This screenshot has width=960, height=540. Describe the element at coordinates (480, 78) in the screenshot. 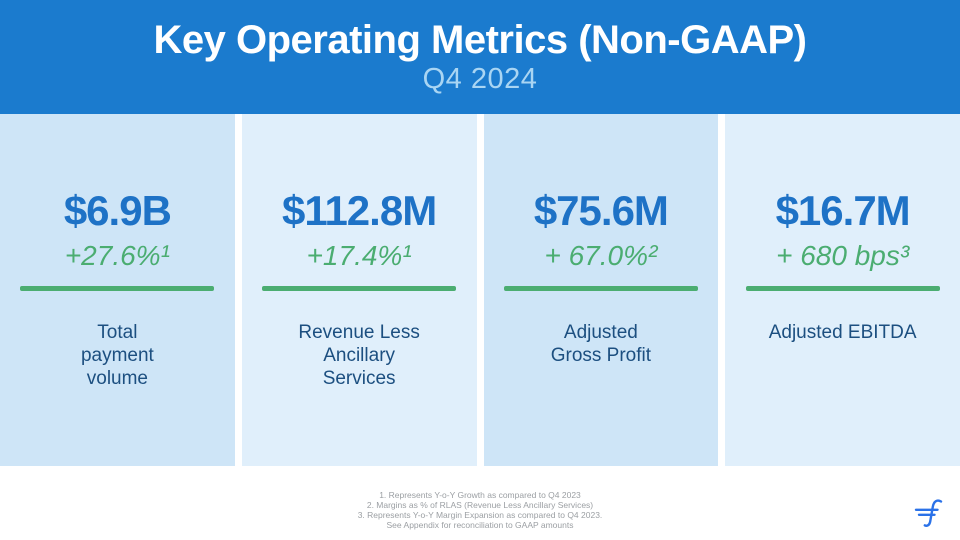

I see `page-subtitle: Q4 2024` at that location.